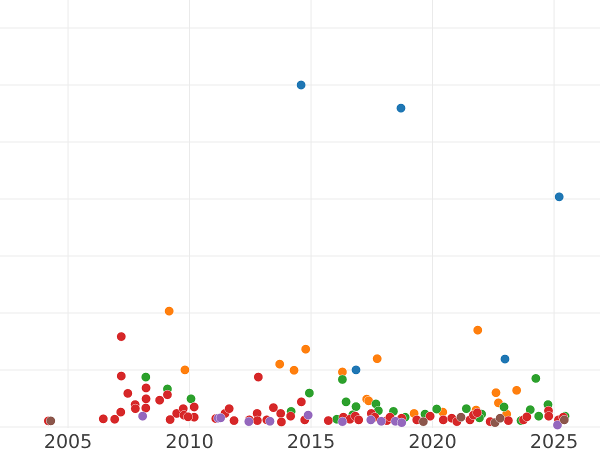 The height and width of the screenshot is (450, 600). What do you see at coordinates (68, 440) in the screenshot?
I see `x-tick-label: 2005` at bounding box center [68, 440].